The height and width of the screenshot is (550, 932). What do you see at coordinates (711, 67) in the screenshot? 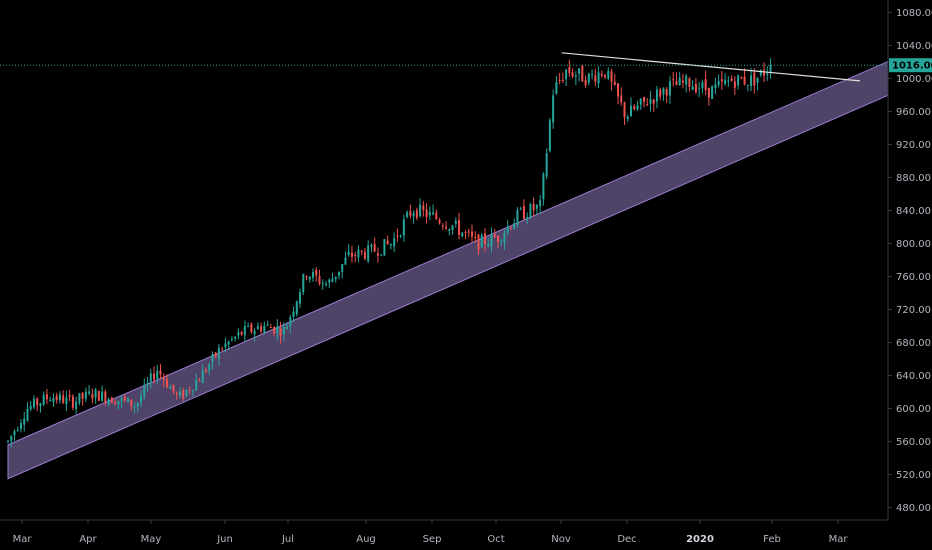
I see `resistance-trendline` at bounding box center [711, 67].